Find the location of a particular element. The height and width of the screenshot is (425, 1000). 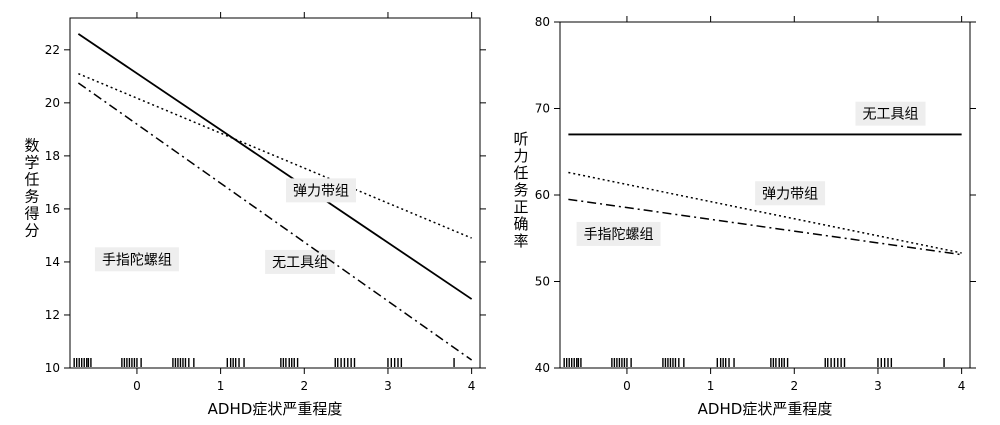

y-tick-label: 22 is located at coordinates (52, 50).